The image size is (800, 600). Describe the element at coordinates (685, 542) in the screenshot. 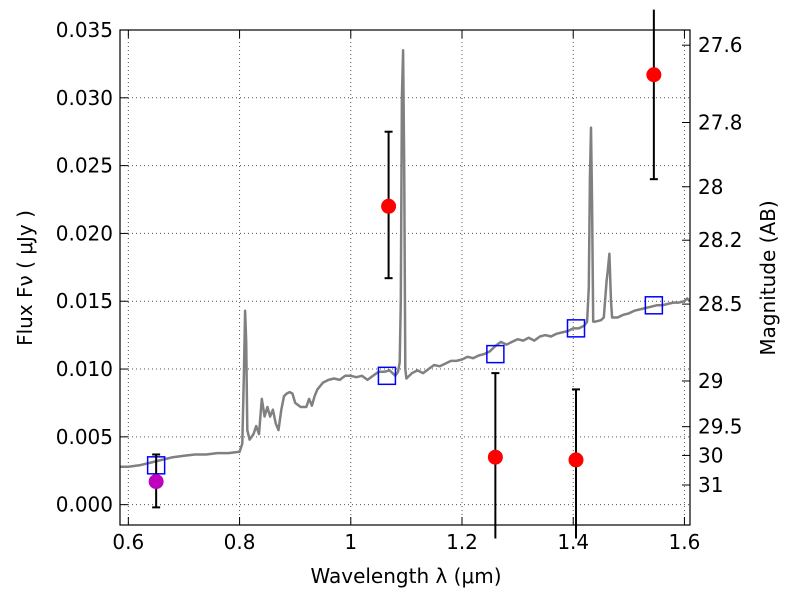

I see `x-tick-label: 1.6` at that location.